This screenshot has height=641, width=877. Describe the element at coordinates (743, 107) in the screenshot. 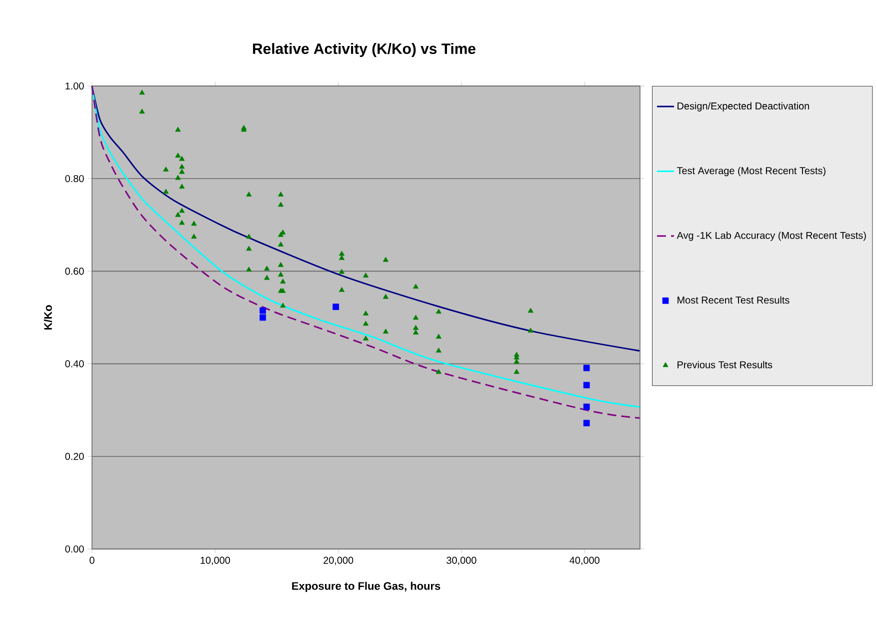

I see `legend-label: Design/Expected Deactivation` at that location.